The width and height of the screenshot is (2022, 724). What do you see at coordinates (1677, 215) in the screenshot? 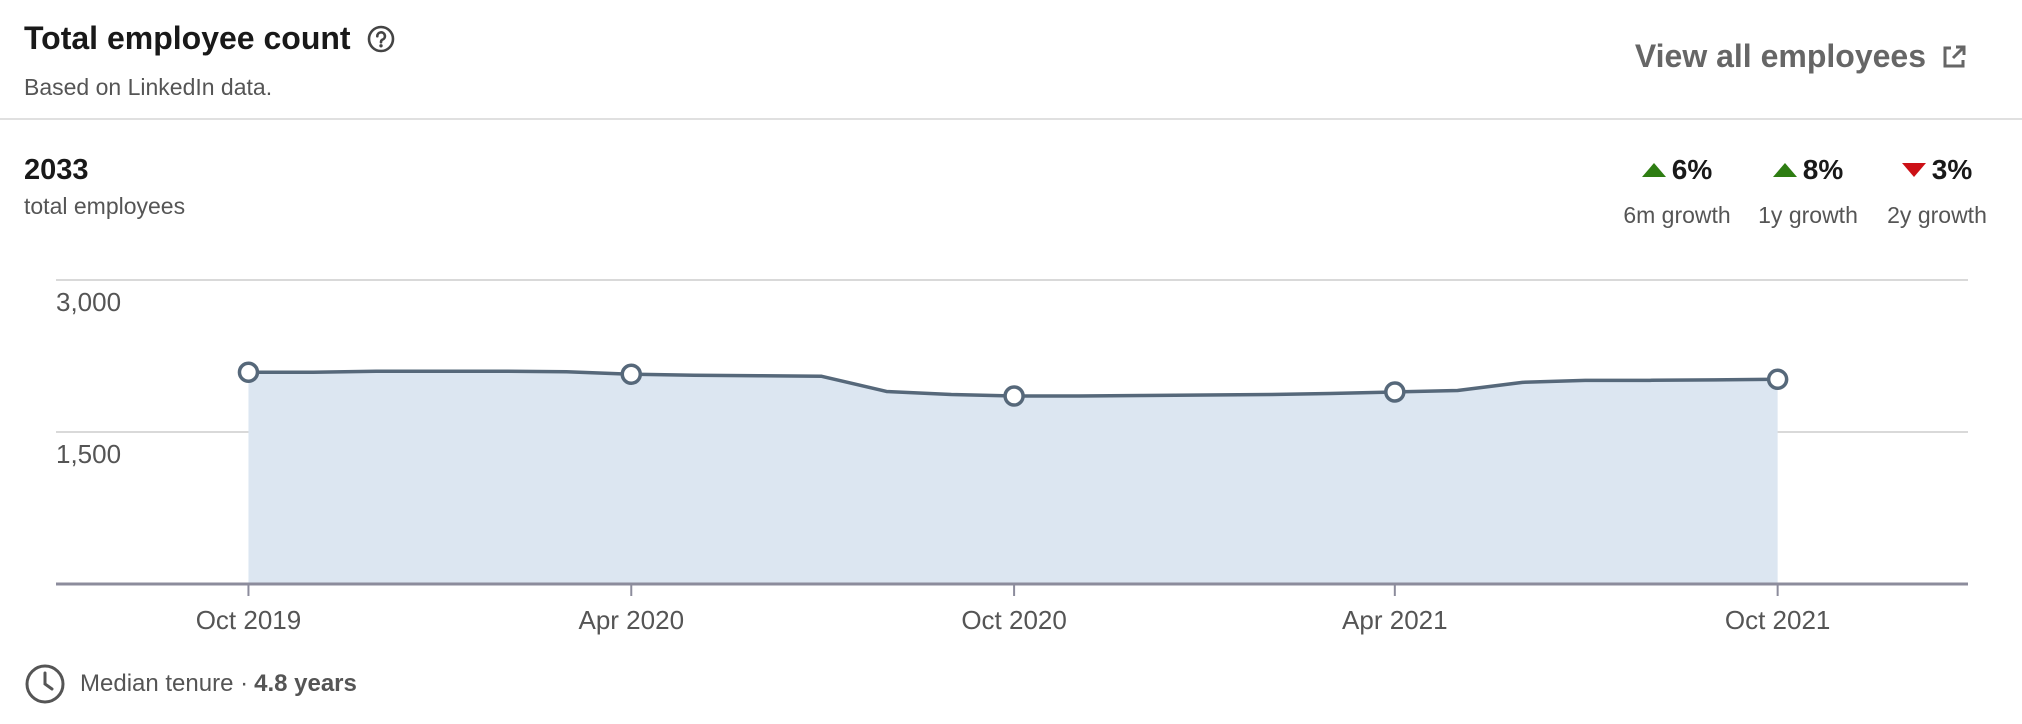
I see `growth-6m-label: 6m growth` at bounding box center [1677, 215].